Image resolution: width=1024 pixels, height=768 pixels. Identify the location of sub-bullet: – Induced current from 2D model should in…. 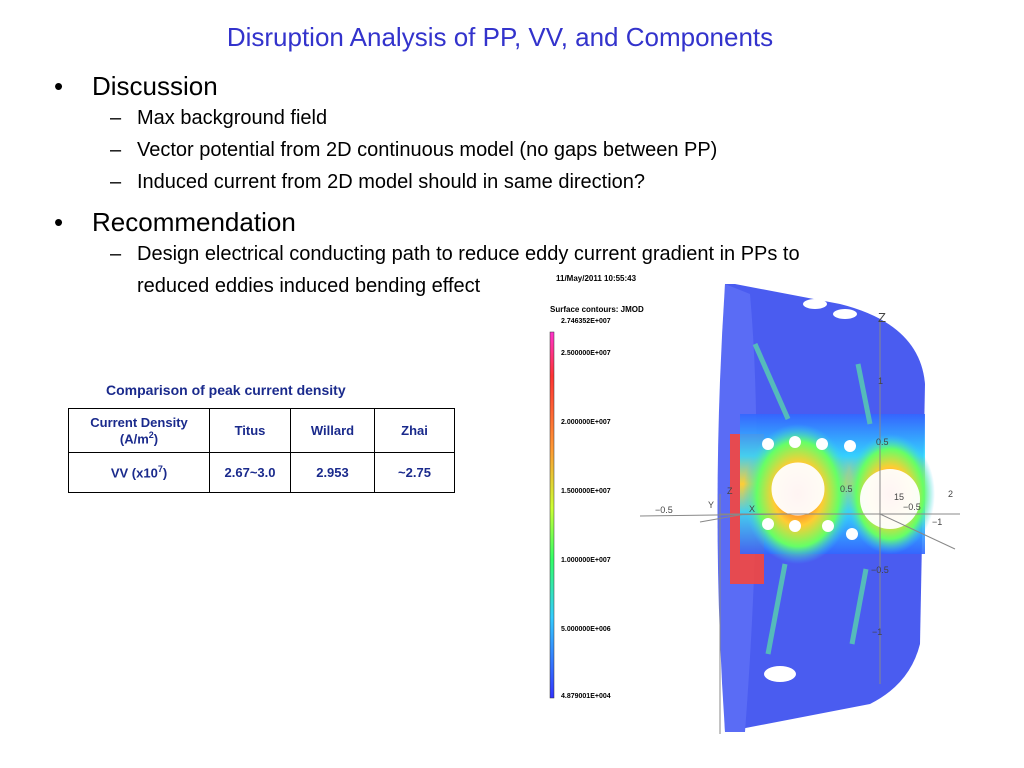
(494, 182).